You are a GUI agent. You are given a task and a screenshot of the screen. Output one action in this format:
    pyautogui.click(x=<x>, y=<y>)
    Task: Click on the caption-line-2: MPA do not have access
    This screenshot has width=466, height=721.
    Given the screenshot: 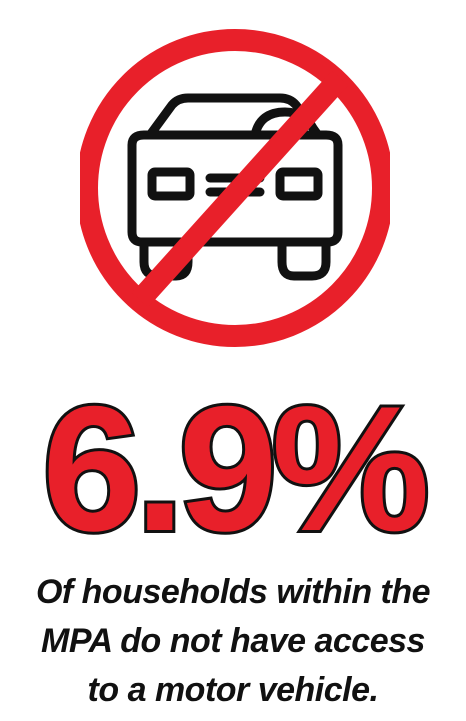 What is the action you would take?
    pyautogui.click(x=233, y=641)
    